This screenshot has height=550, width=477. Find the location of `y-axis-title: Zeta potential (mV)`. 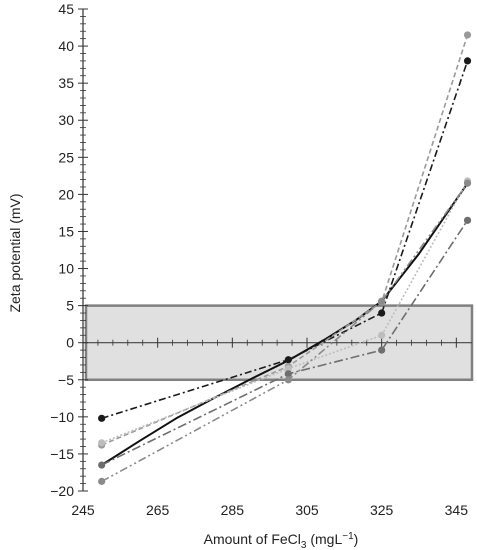

y-axis-title: Zeta potential (mV) is located at coordinates (15, 252).